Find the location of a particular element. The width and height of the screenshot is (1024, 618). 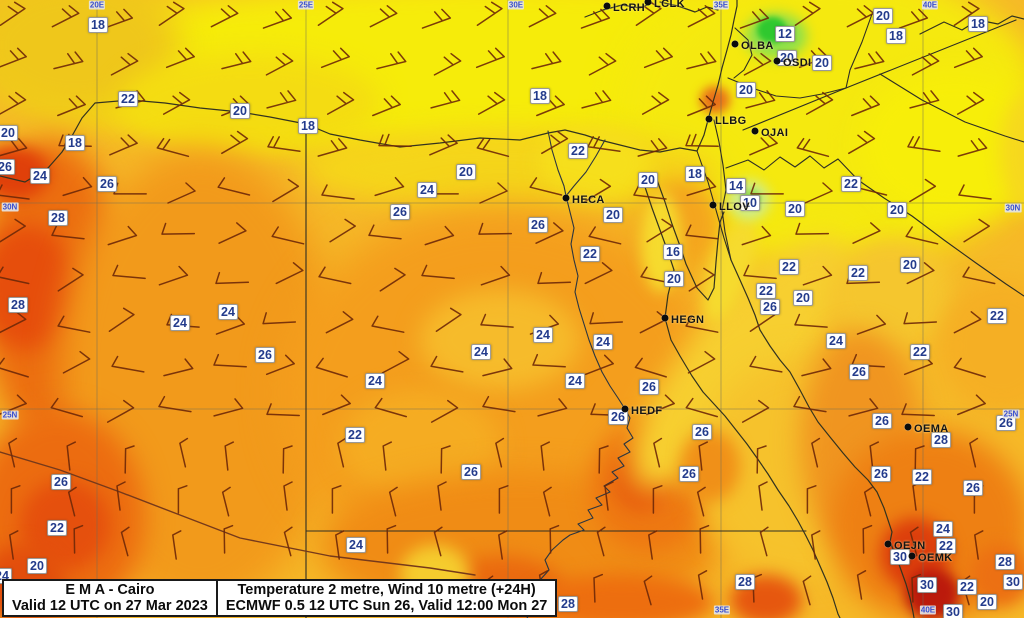

issuer-title: E M A - Cairo is located at coordinates (110, 590).